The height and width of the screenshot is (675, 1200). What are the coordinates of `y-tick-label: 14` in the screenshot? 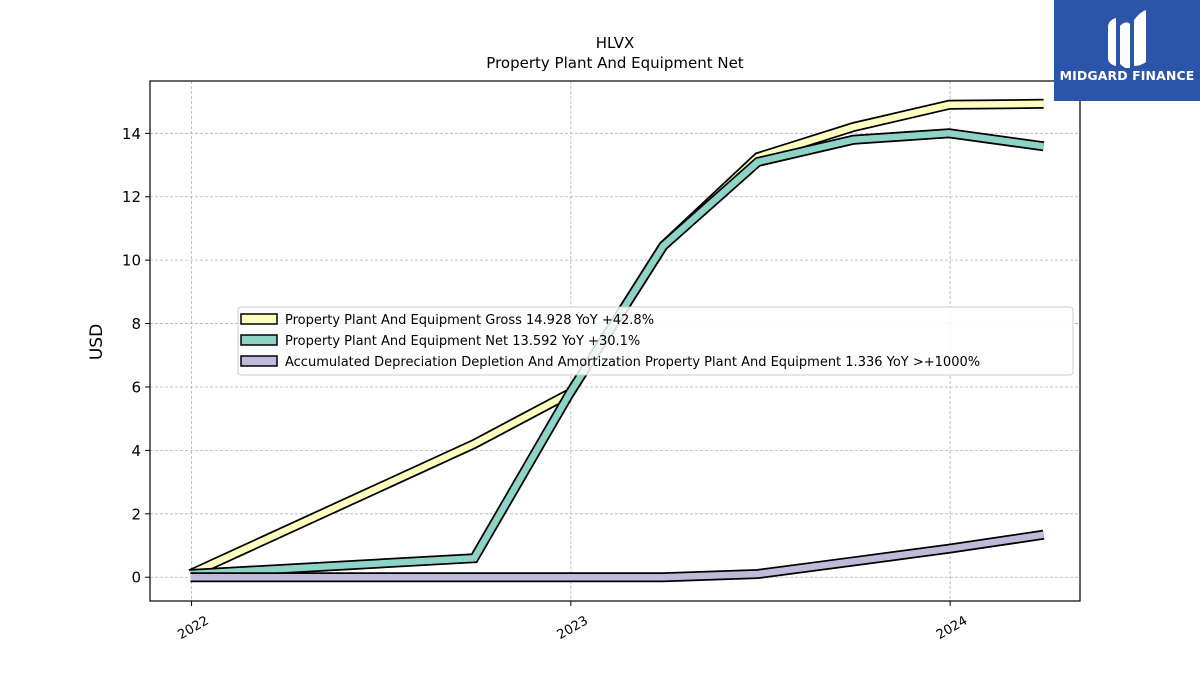 It's located at (131, 134).